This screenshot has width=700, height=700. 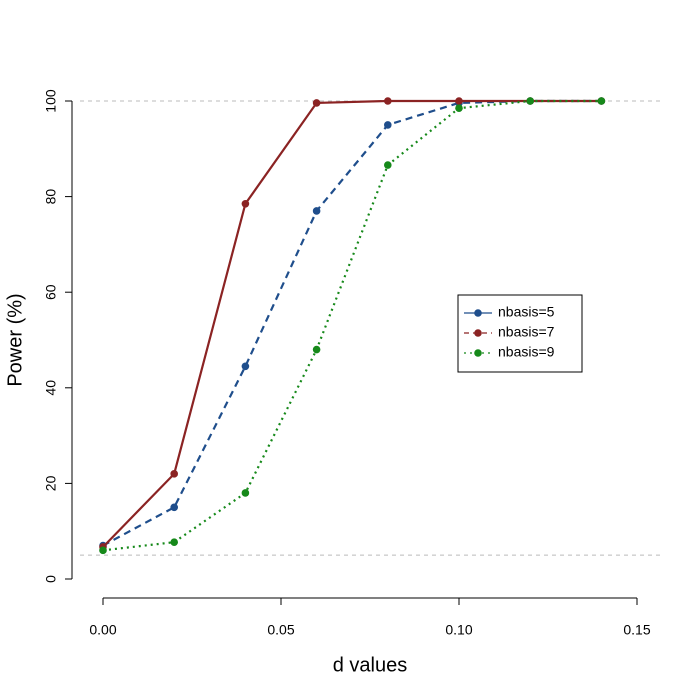 I want to click on y-axis-title: Power (%), so click(x=15, y=339).